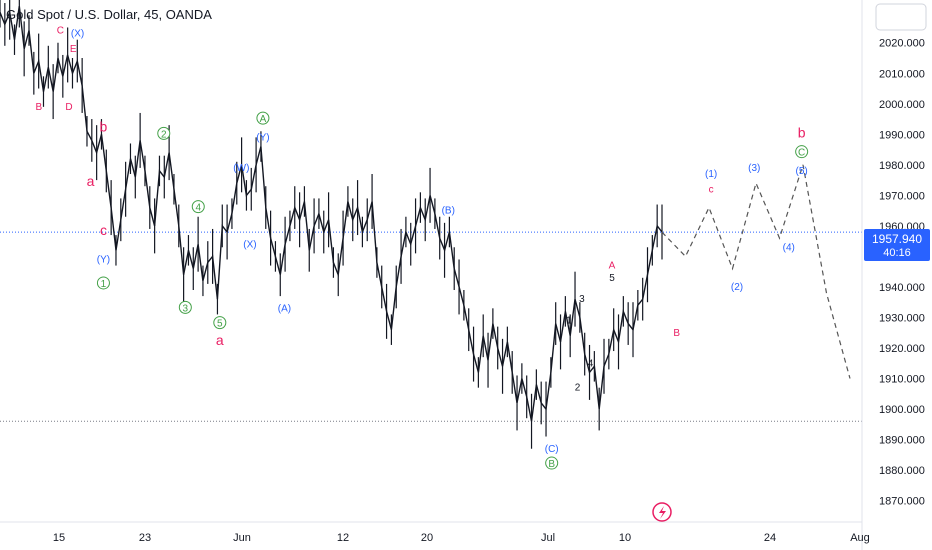 The height and width of the screenshot is (550, 932). I want to click on wave-label: (C), so click(552, 449).